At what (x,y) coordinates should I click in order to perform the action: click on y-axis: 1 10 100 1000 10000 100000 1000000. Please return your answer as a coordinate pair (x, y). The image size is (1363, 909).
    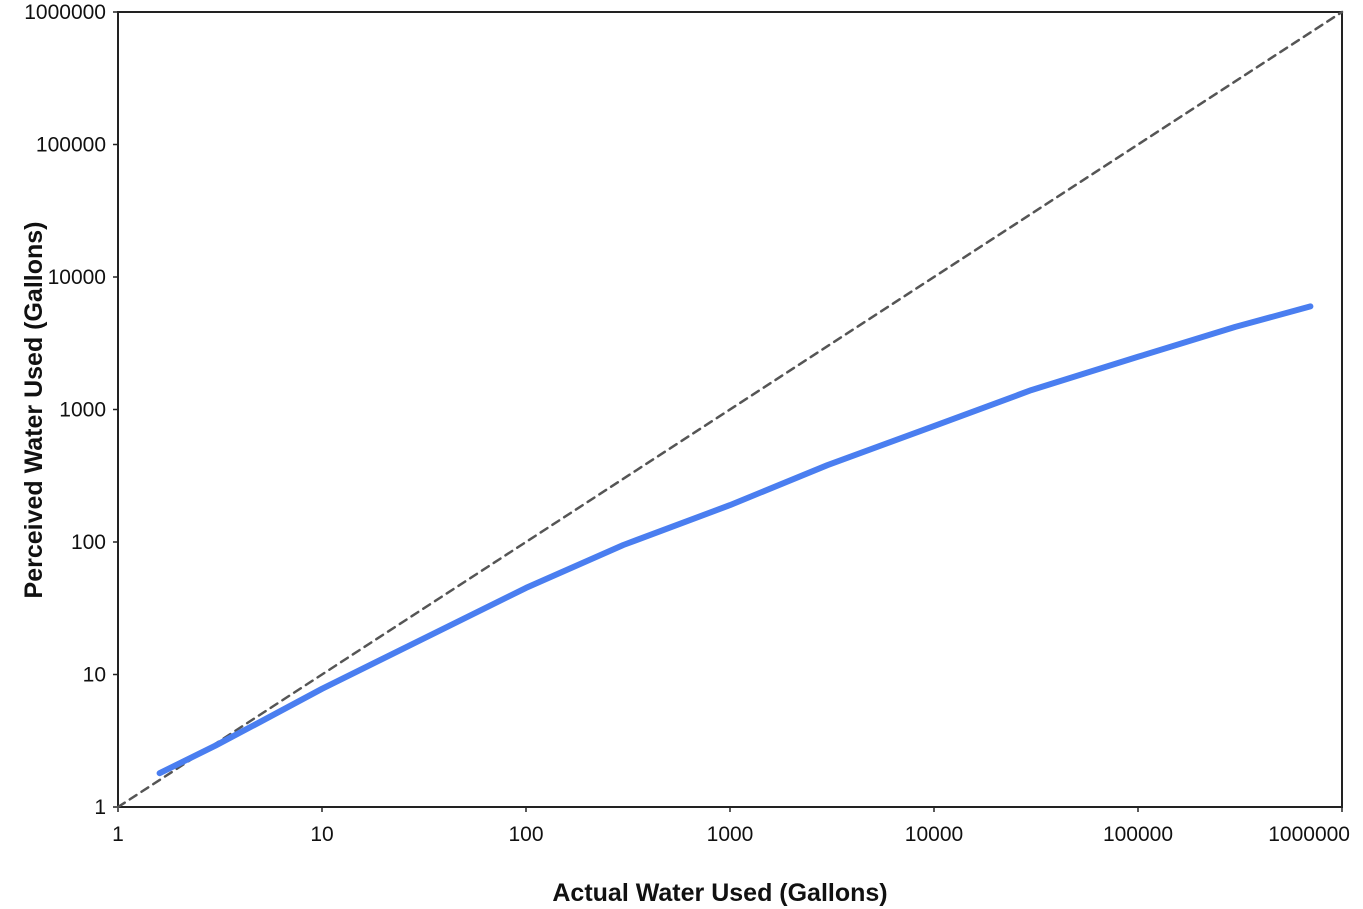
    Looking at the image, I should click on (71, 410).